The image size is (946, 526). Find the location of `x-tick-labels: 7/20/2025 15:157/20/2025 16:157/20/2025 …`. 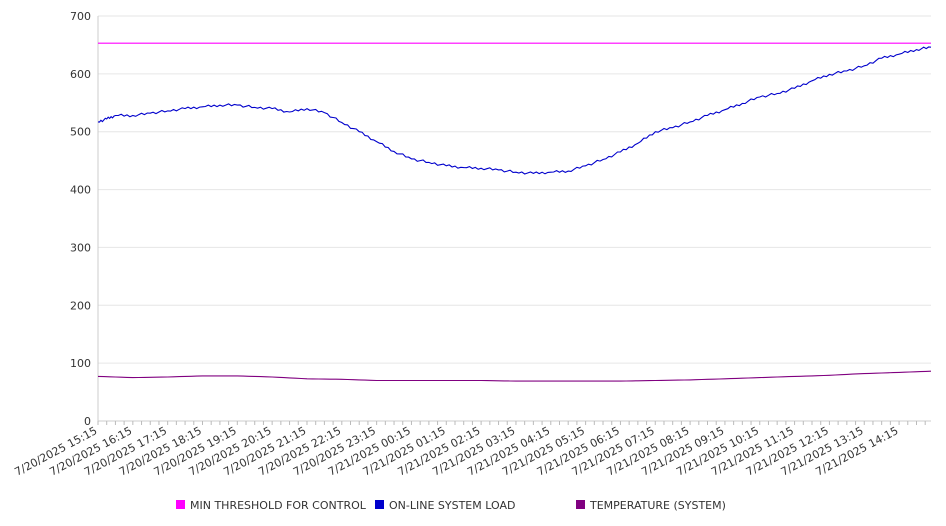

x-tick-labels: 7/20/2025 15:157/20/2025 16:157/20/2025 … is located at coordinates (456, 451).